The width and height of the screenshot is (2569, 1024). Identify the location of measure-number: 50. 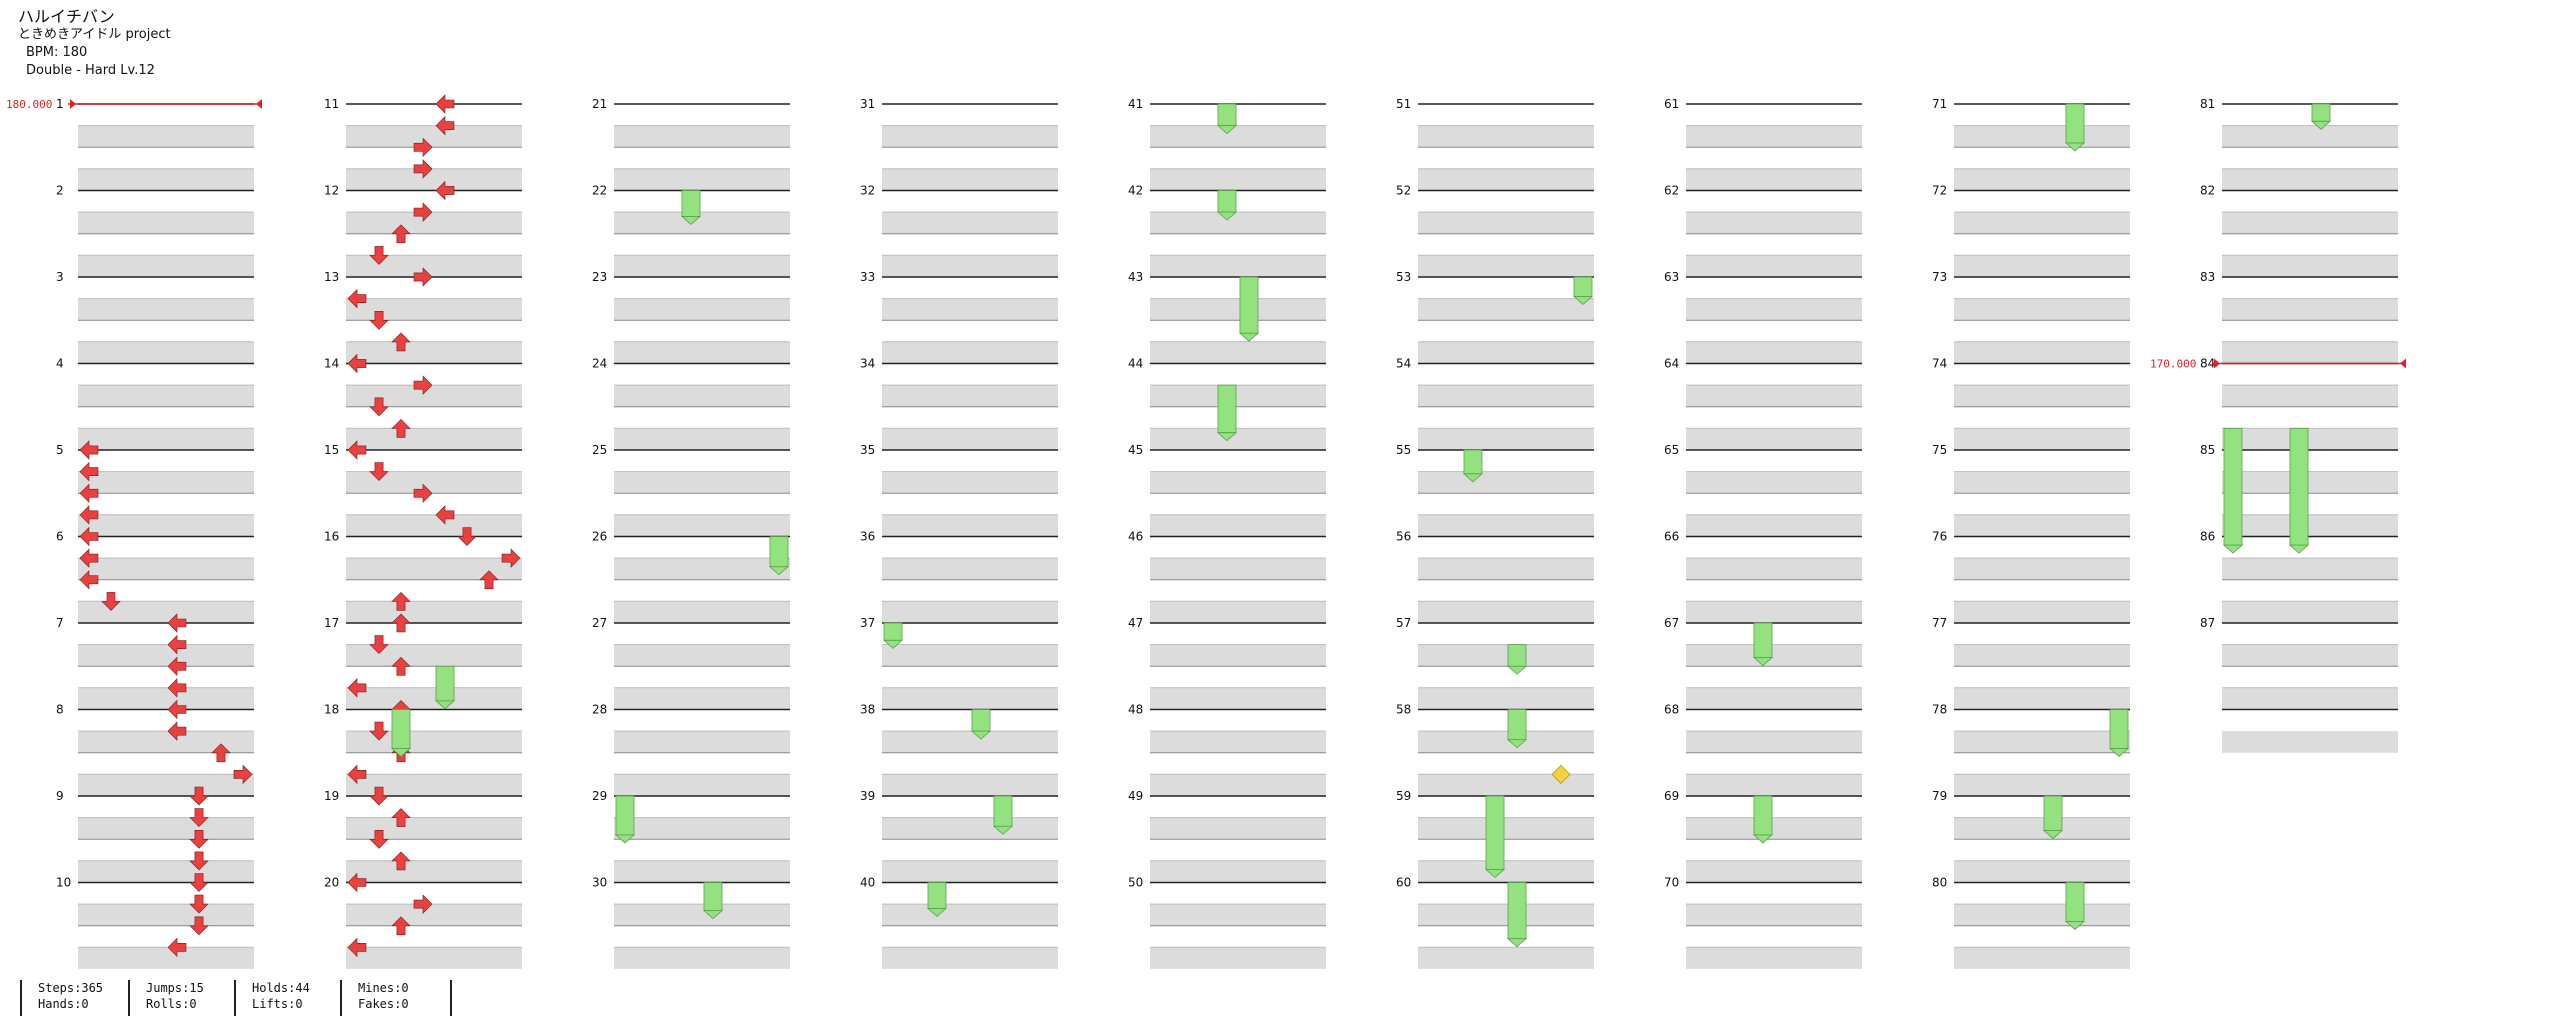
(1135, 883).